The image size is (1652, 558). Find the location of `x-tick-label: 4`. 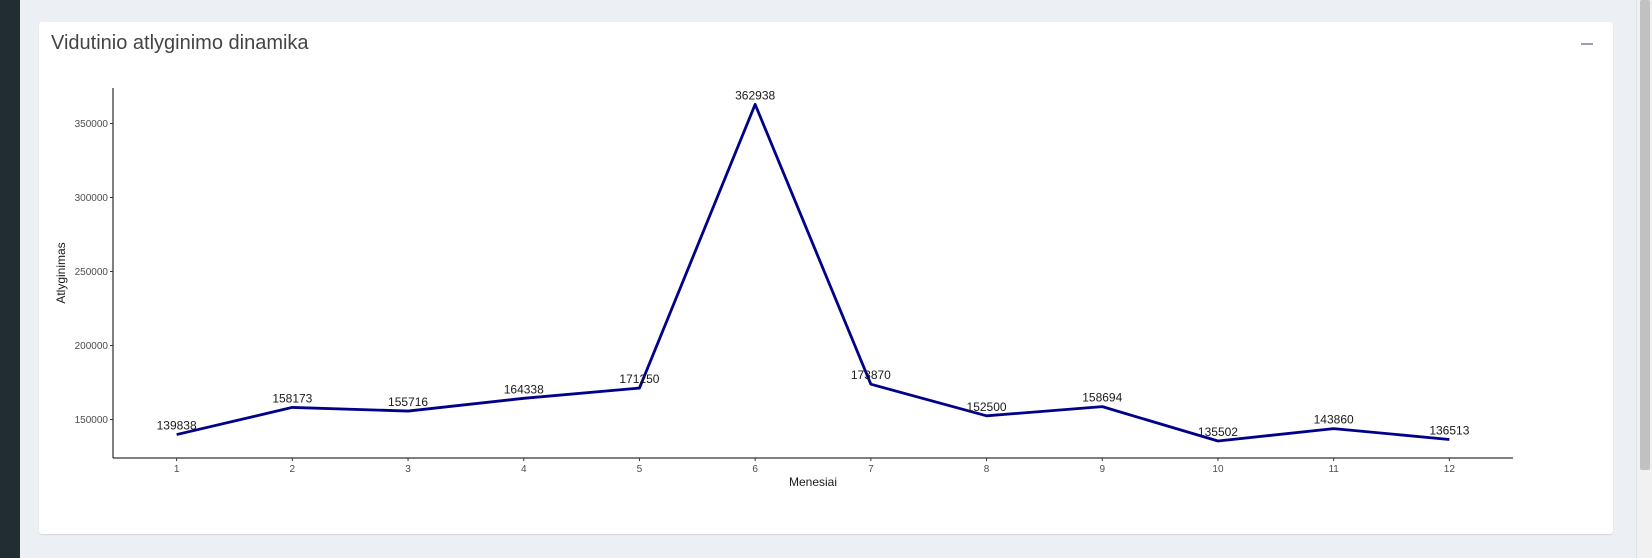

x-tick-label: 4 is located at coordinates (524, 469).